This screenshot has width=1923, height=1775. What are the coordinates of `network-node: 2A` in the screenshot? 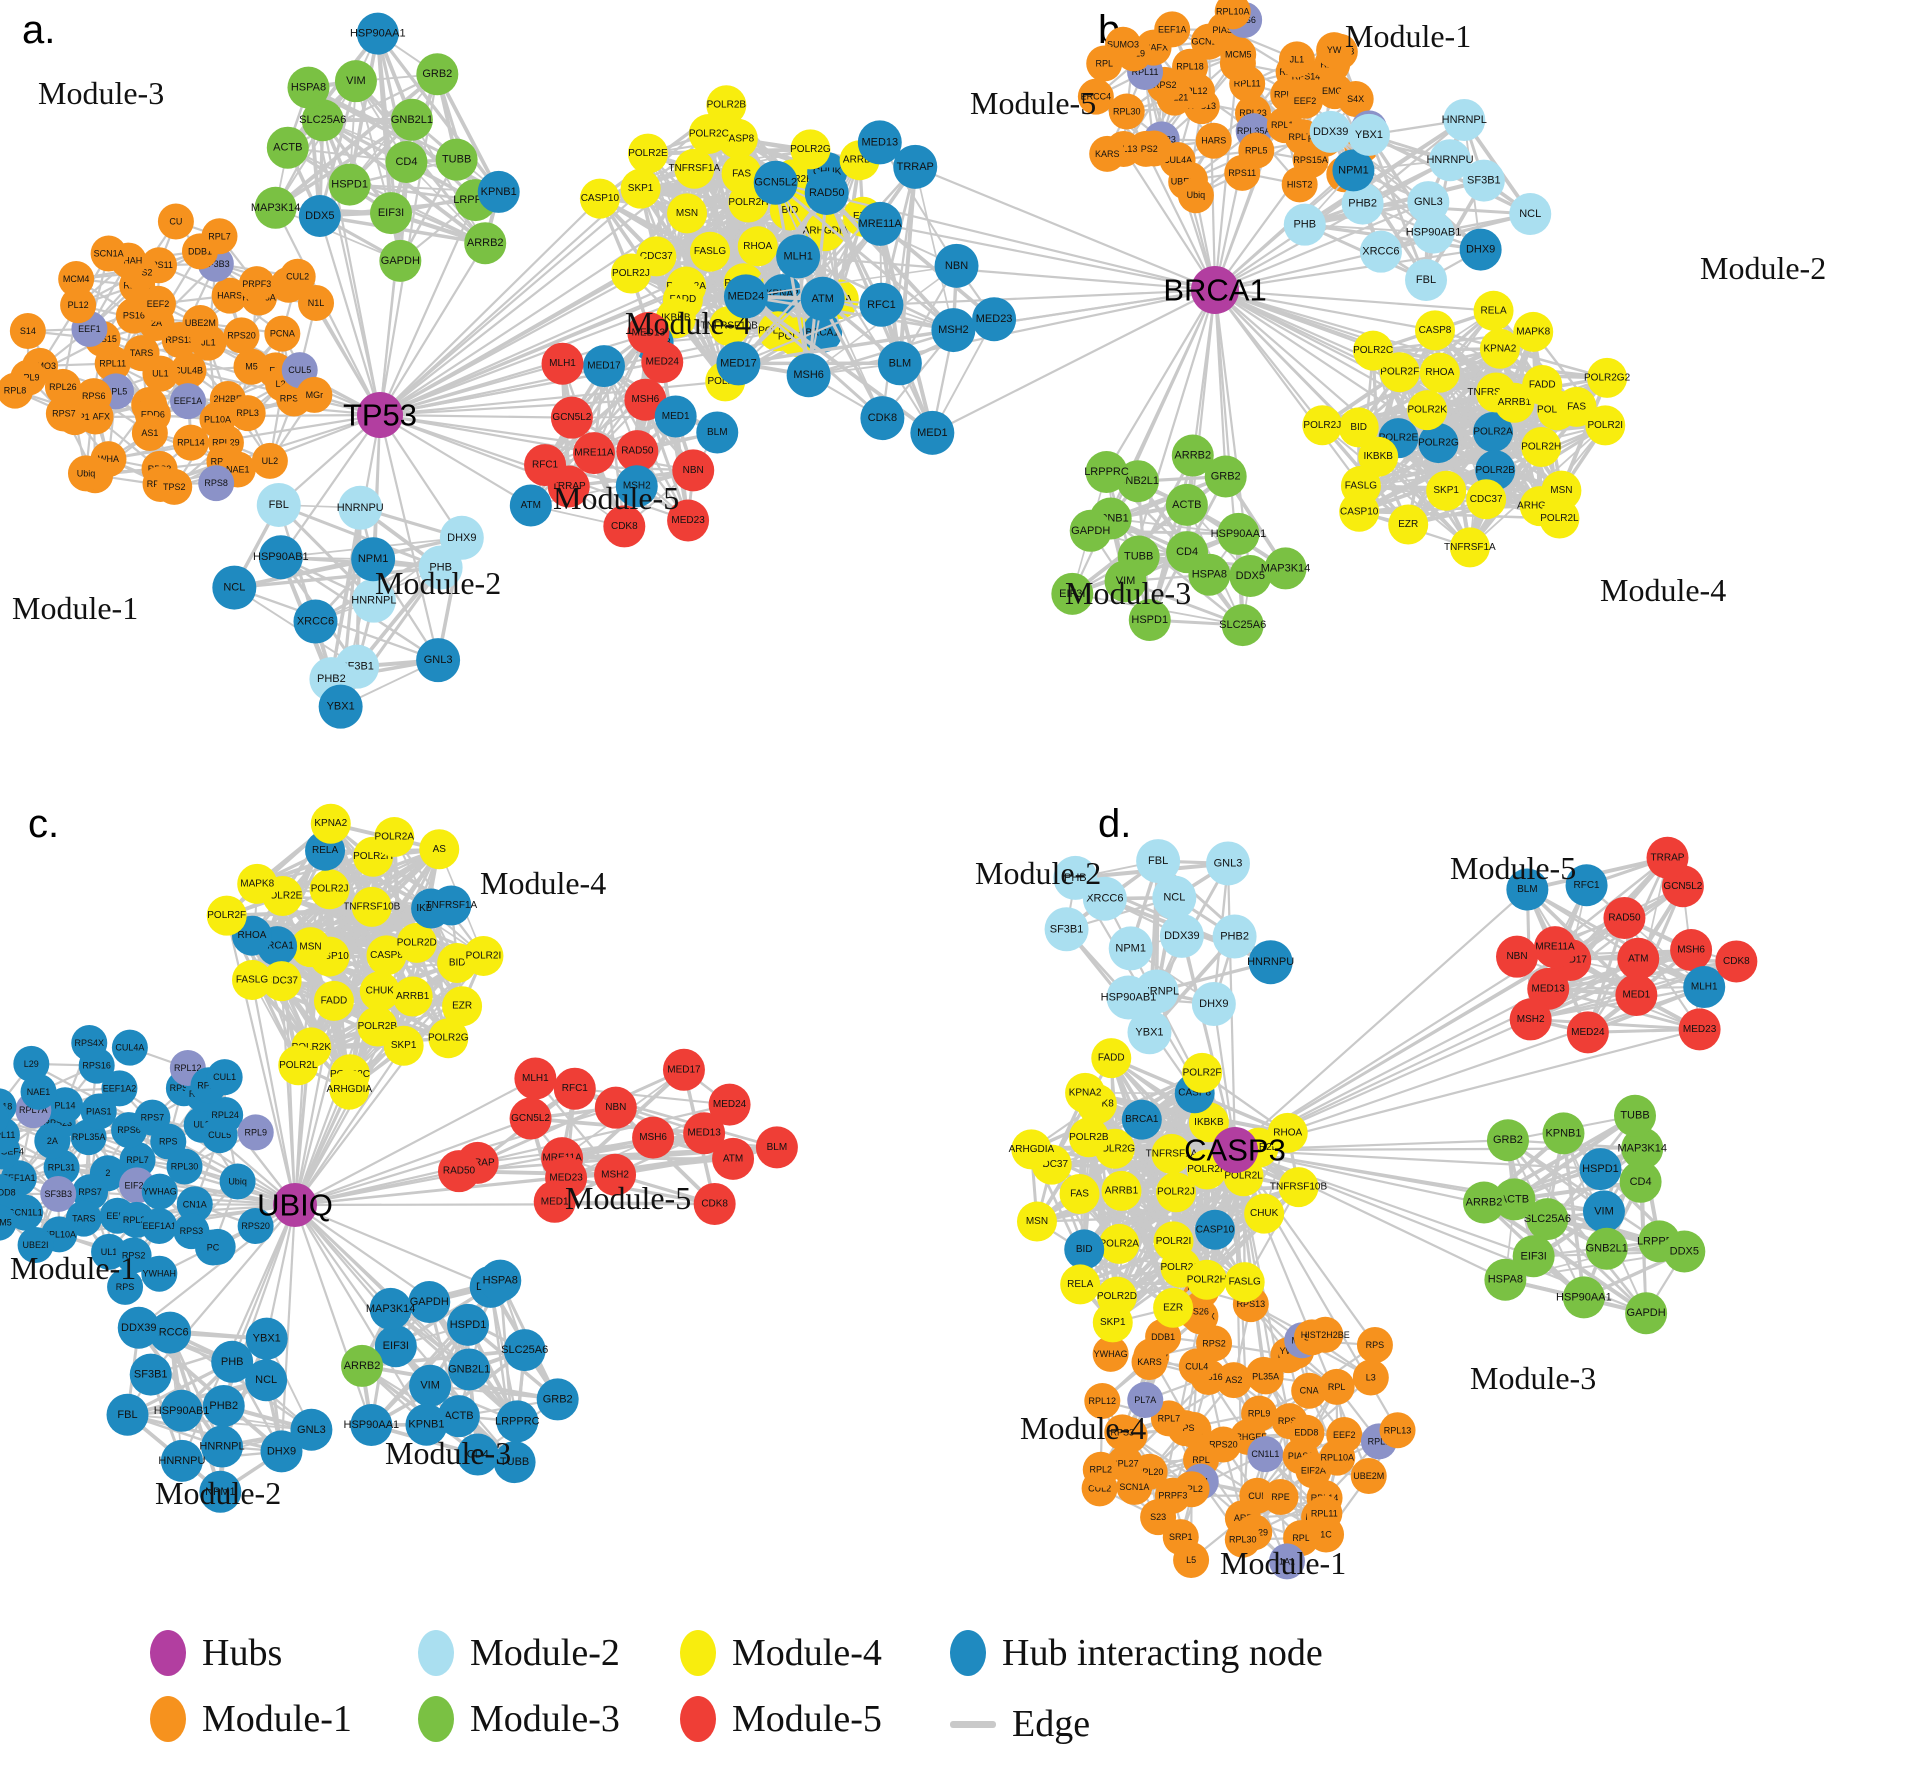 It's located at (52, 1140).